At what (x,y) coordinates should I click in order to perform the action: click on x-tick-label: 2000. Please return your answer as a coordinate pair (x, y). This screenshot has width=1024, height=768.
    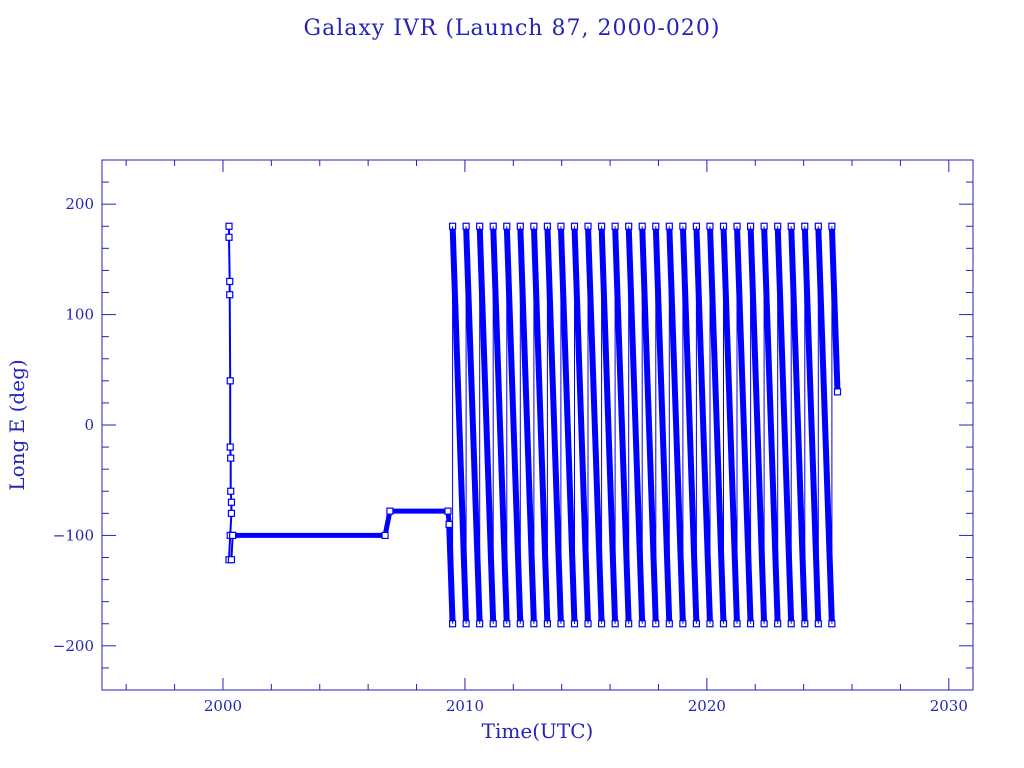
    Looking at the image, I should click on (223, 706).